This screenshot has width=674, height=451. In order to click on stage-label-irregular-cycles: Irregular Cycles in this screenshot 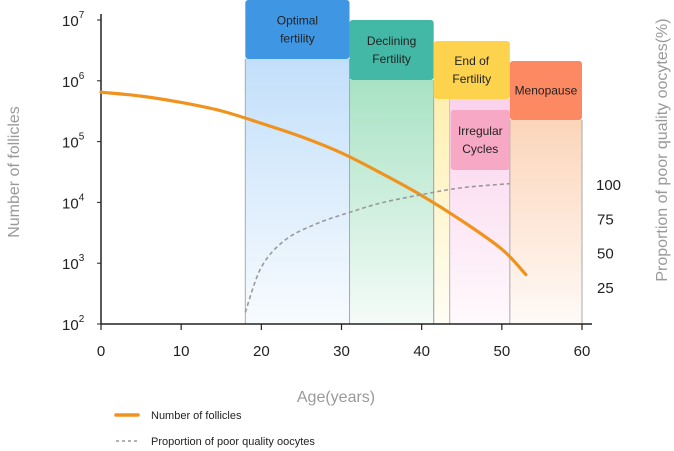, I will do `click(480, 140)`.